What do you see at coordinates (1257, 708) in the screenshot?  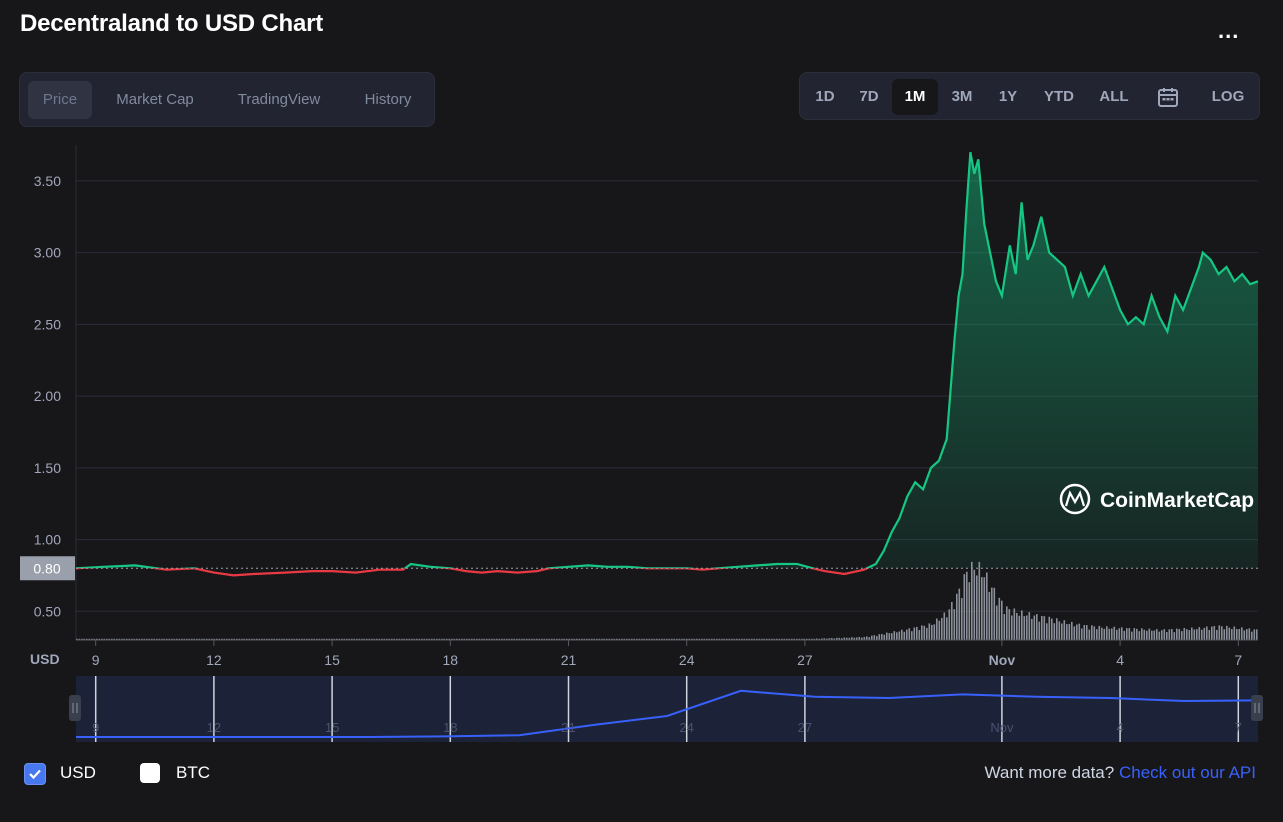 I see `navigator-right-handle` at bounding box center [1257, 708].